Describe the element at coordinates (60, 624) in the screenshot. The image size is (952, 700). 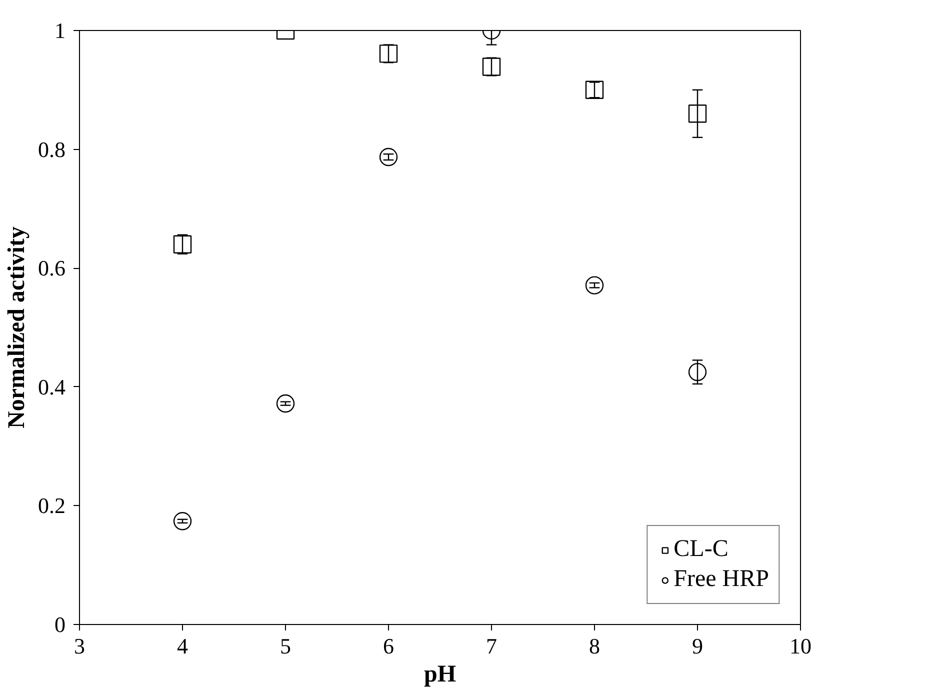
I see `y-tick-label: 0` at that location.